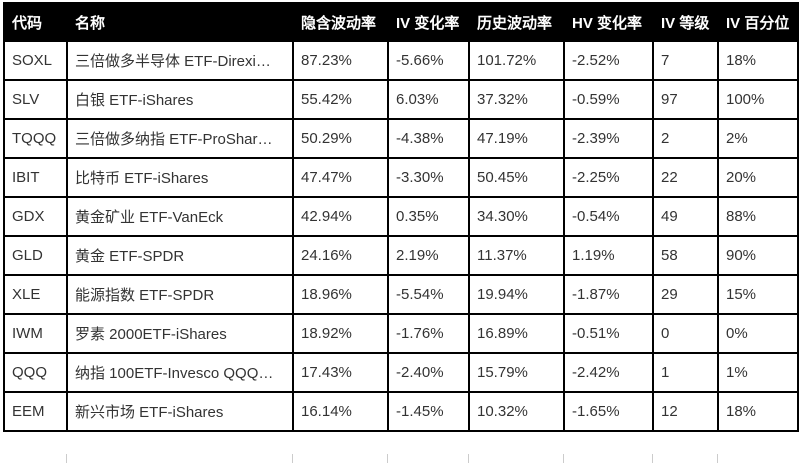  What do you see at coordinates (685, 99) in the screenshot?
I see `cell-iv-rank: 97` at bounding box center [685, 99].